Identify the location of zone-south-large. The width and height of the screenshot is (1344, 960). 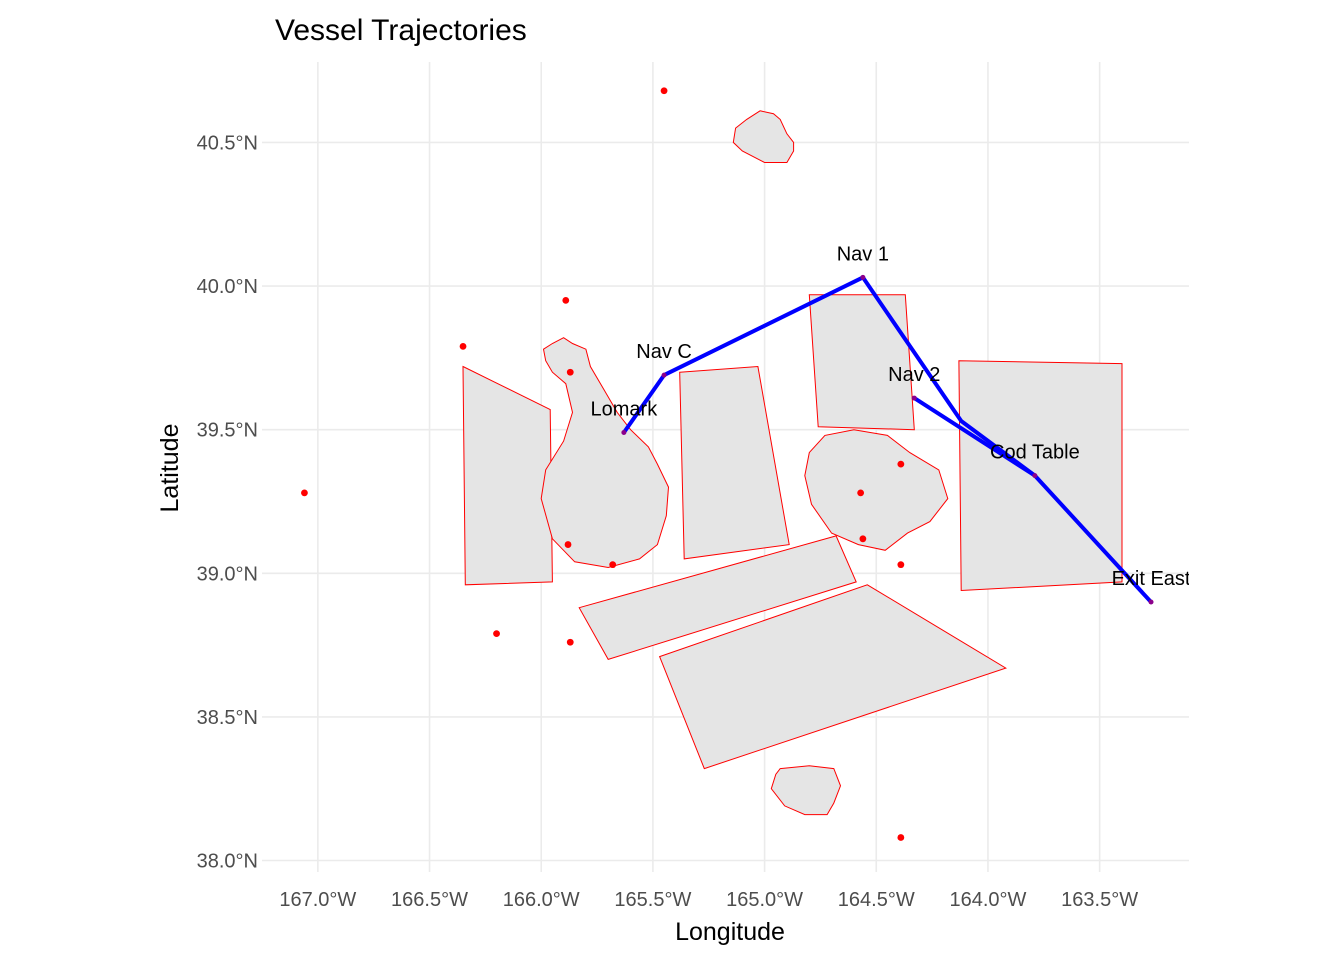
(832, 677).